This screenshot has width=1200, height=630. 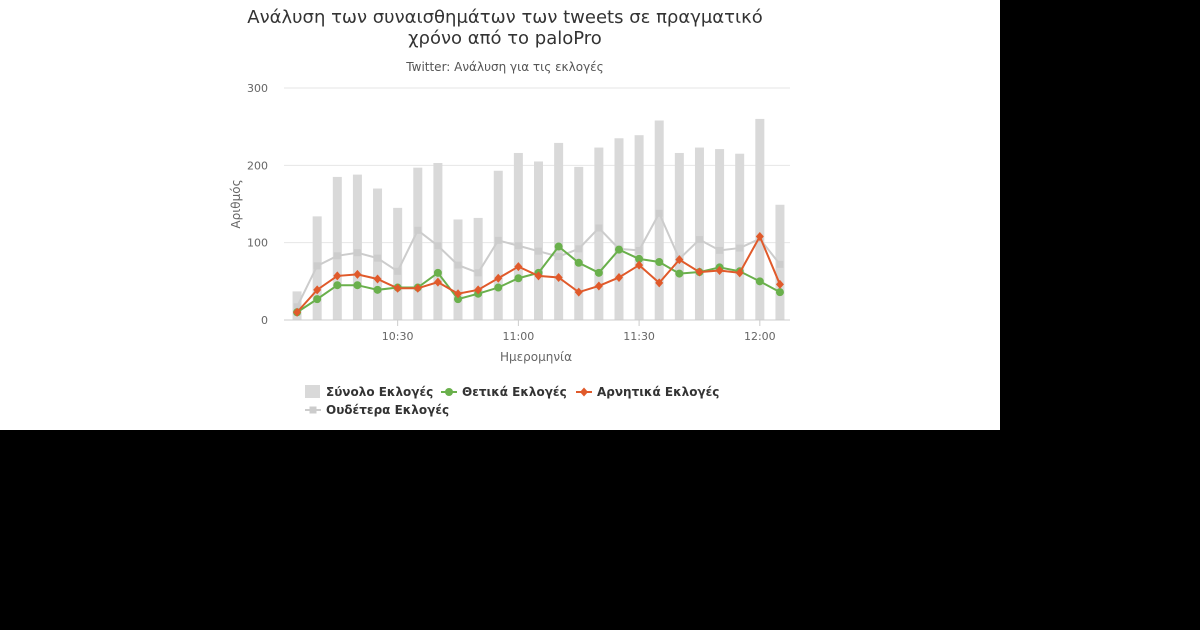 What do you see at coordinates (312, 391) in the screenshot?
I see `legend-swatch` at bounding box center [312, 391].